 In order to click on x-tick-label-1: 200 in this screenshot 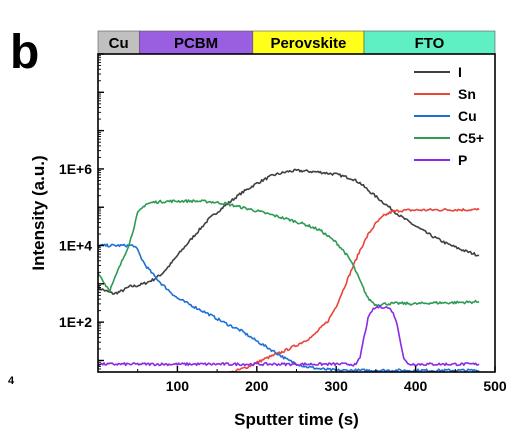, I will do `click(257, 386)`.